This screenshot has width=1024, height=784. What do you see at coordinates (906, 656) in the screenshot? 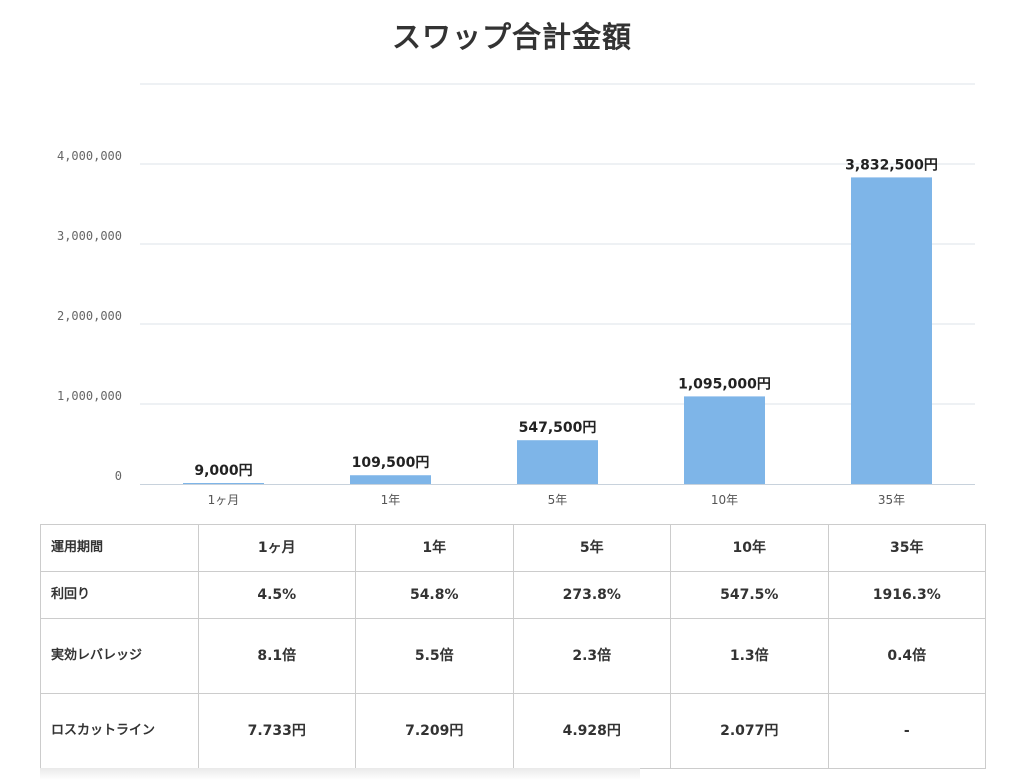
I see `table-cell: 0.4倍` at bounding box center [906, 656].